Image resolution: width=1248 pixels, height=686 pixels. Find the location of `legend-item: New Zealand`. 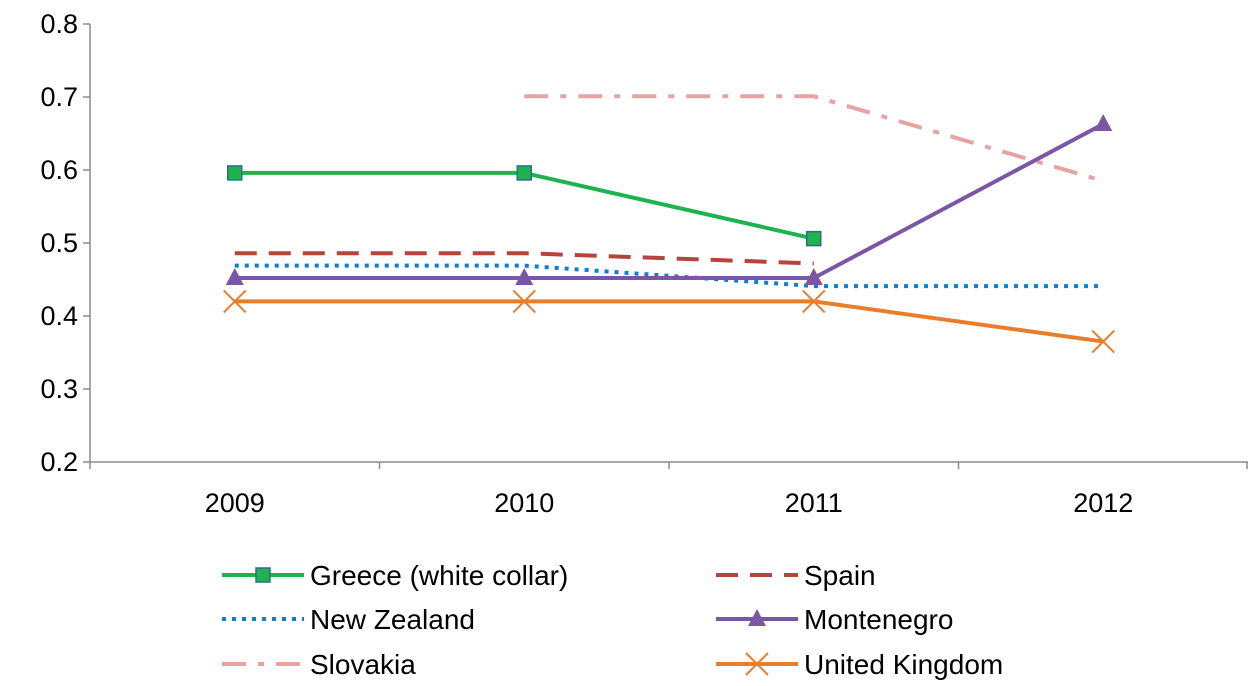

legend-item: New Zealand is located at coordinates (348, 619).